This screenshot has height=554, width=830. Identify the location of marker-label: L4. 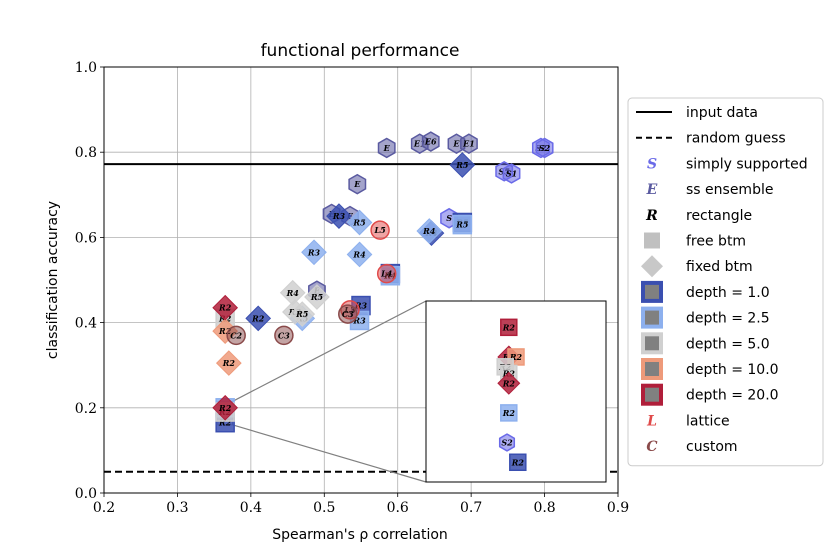
(386, 274).